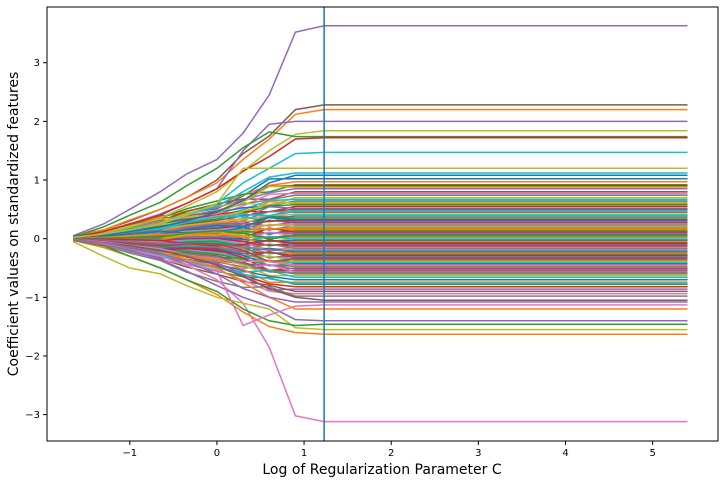 The height and width of the screenshot is (484, 723). I want to click on y-tick-label: −1, so click(32, 298).